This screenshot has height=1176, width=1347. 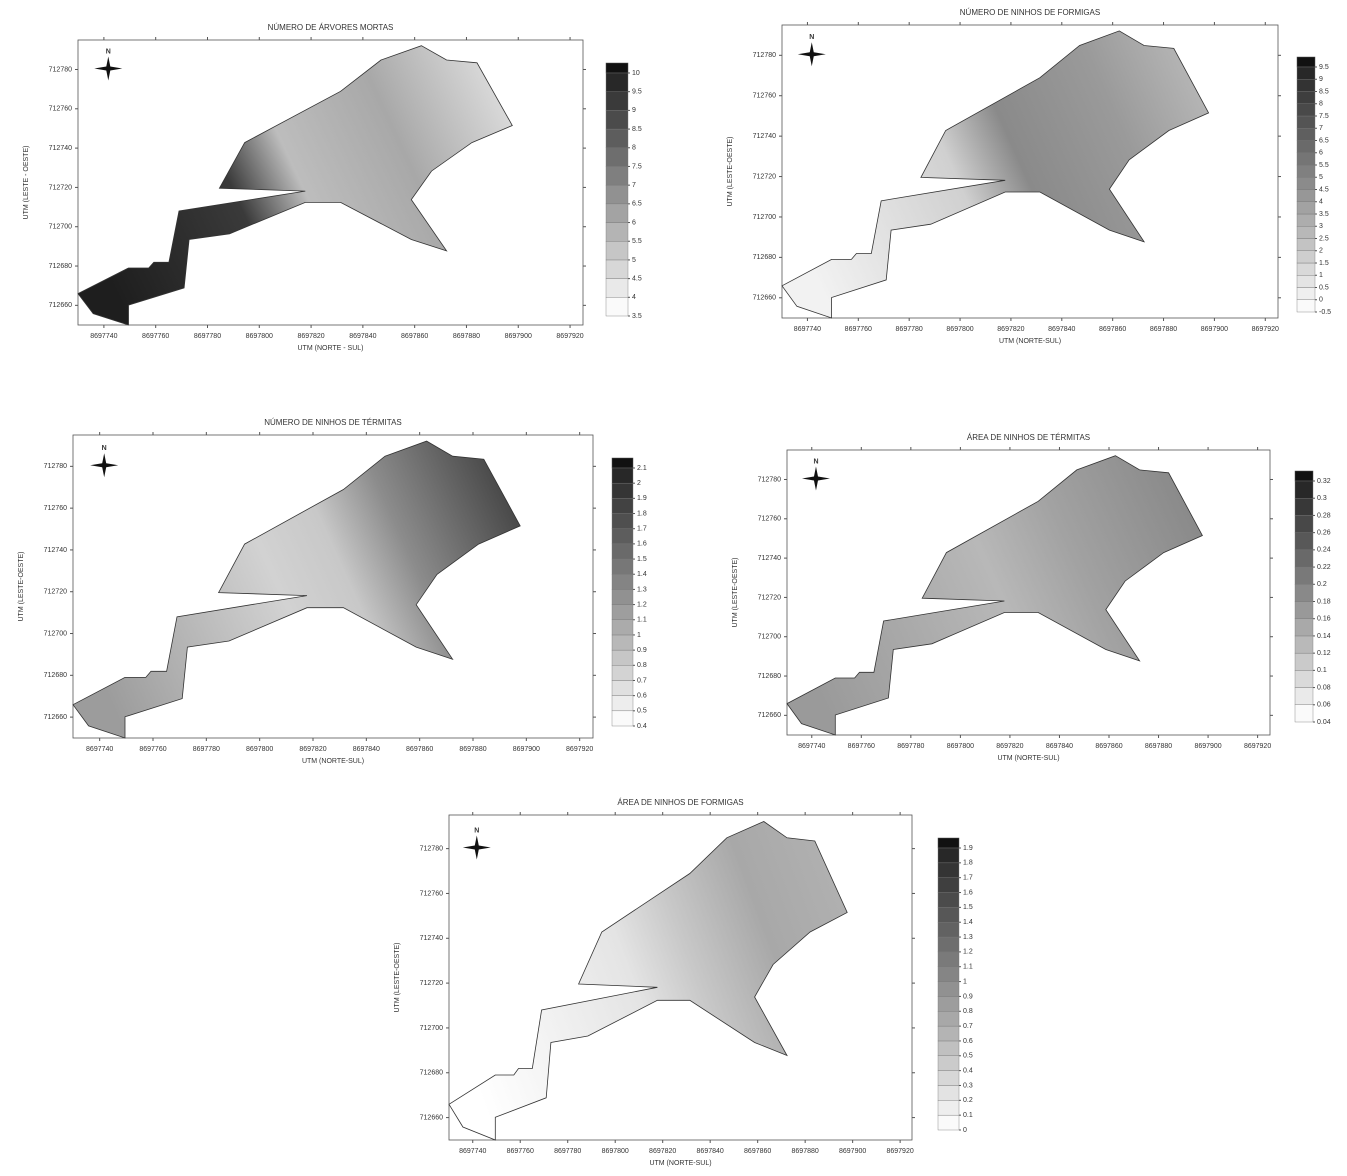 What do you see at coordinates (642, 680) in the screenshot?
I see `colorbar-label: 0.7` at bounding box center [642, 680].